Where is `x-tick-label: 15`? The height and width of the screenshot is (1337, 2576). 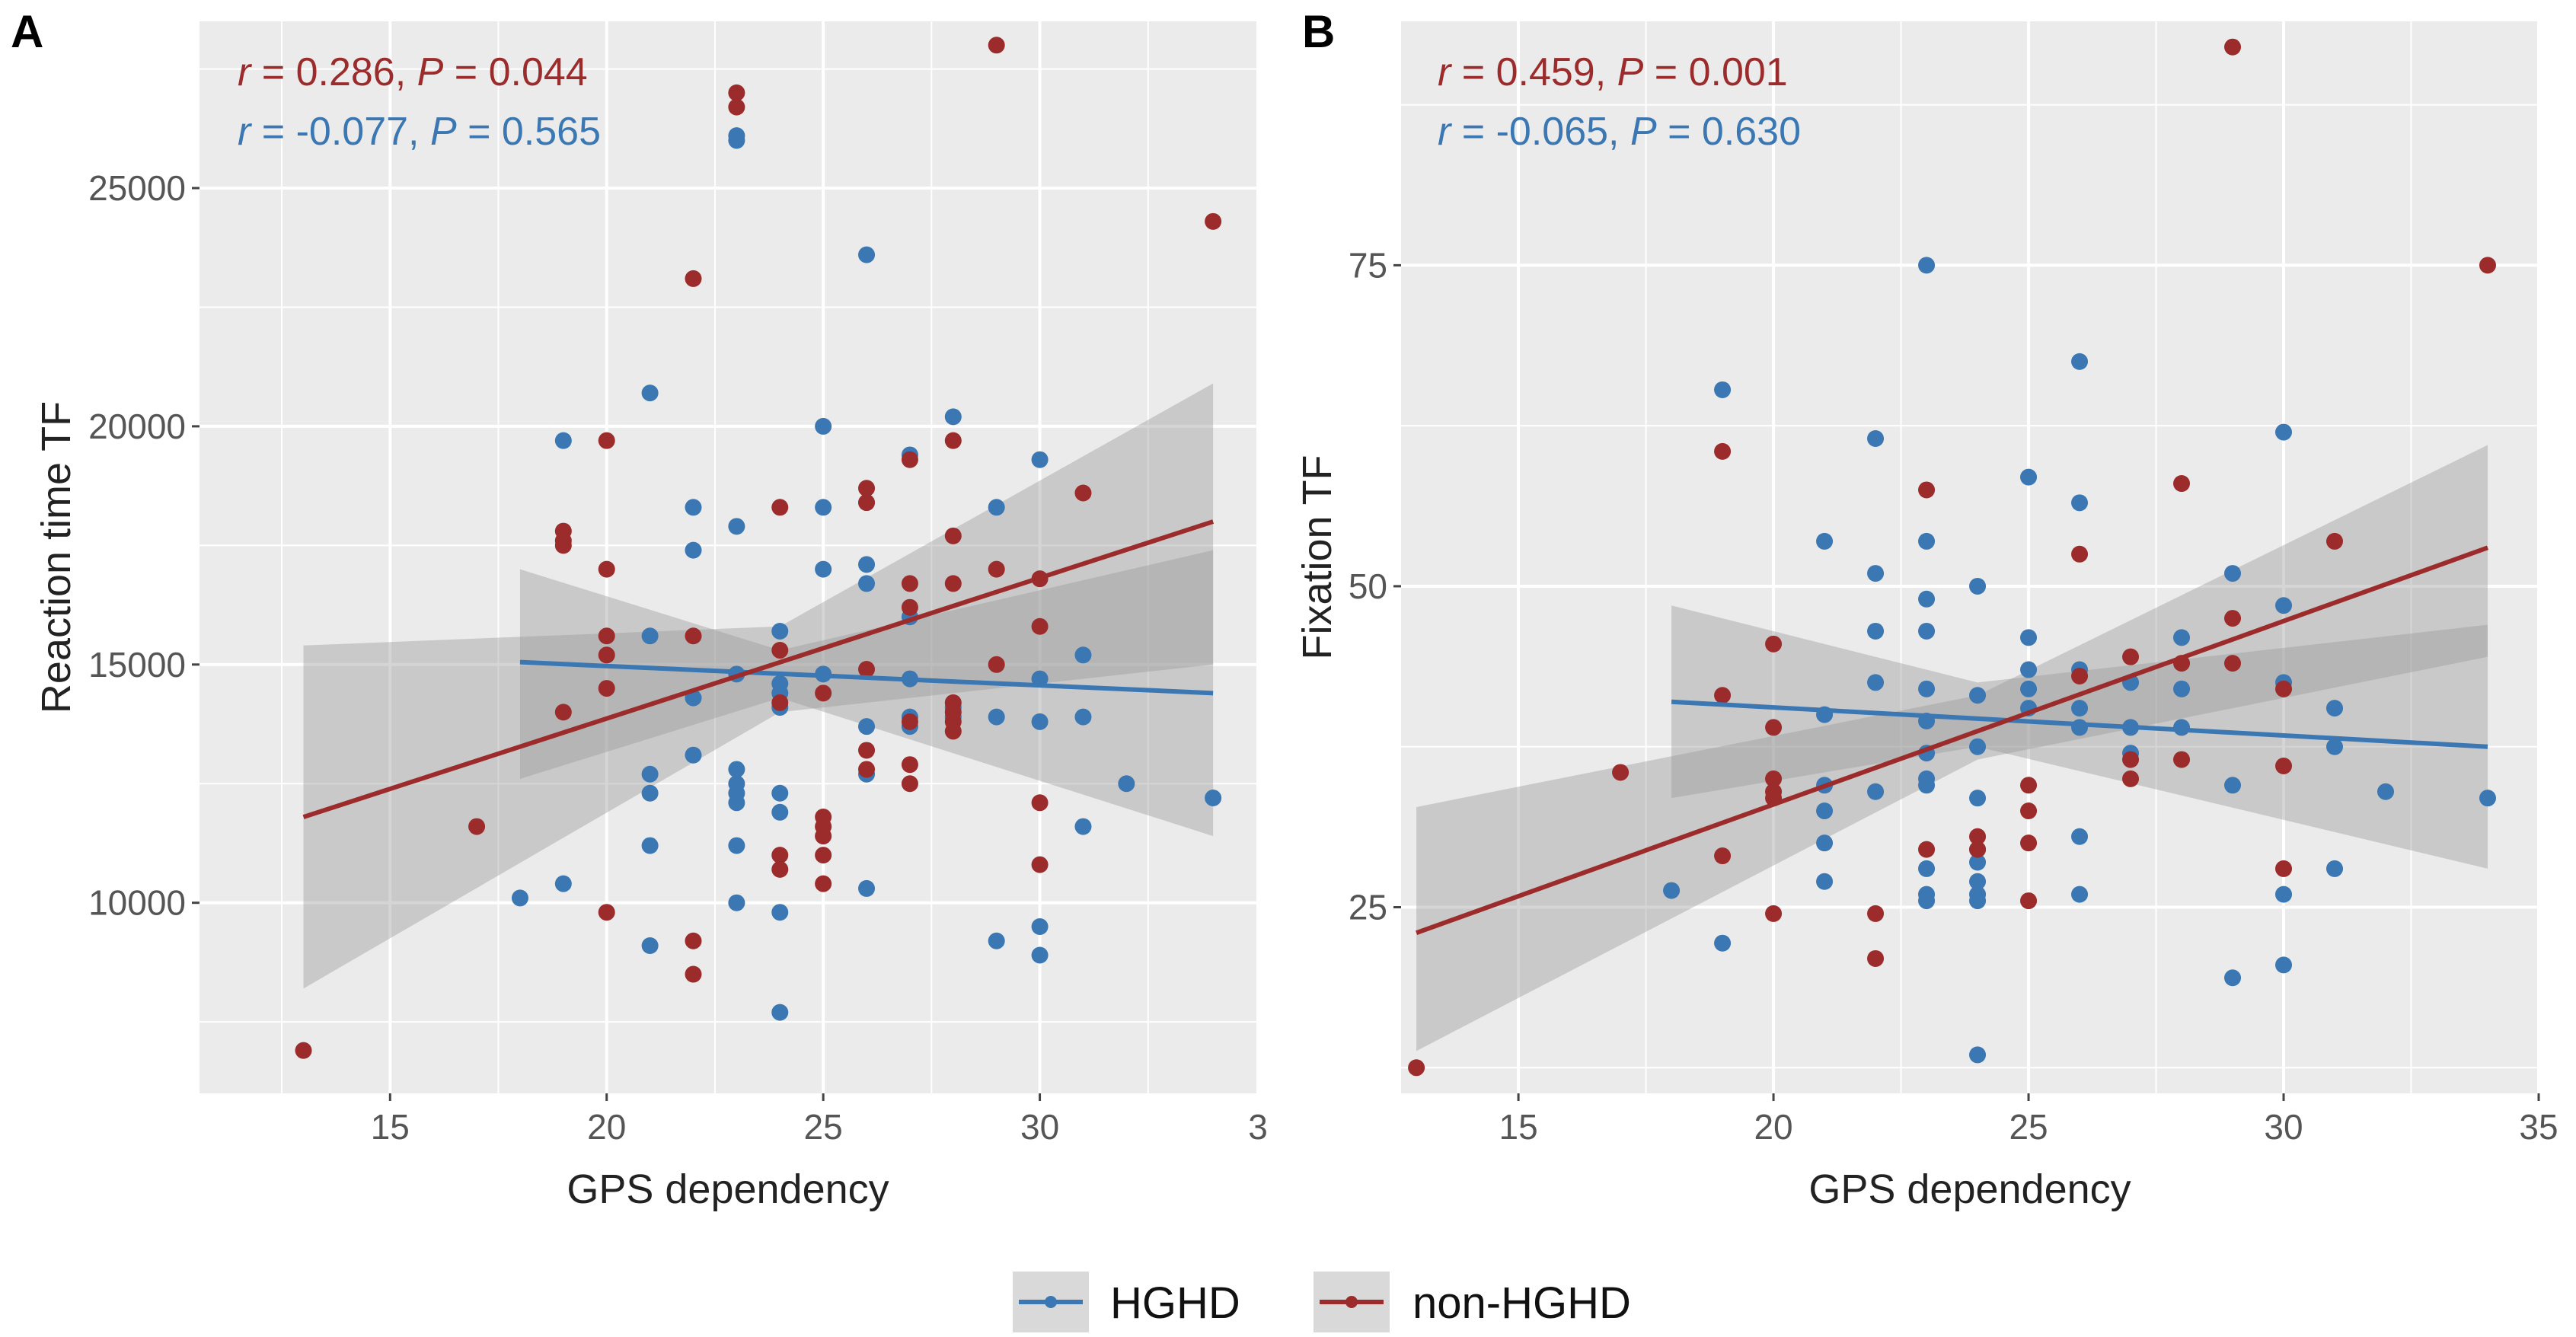 x-tick-label: 15 is located at coordinates (1518, 1127).